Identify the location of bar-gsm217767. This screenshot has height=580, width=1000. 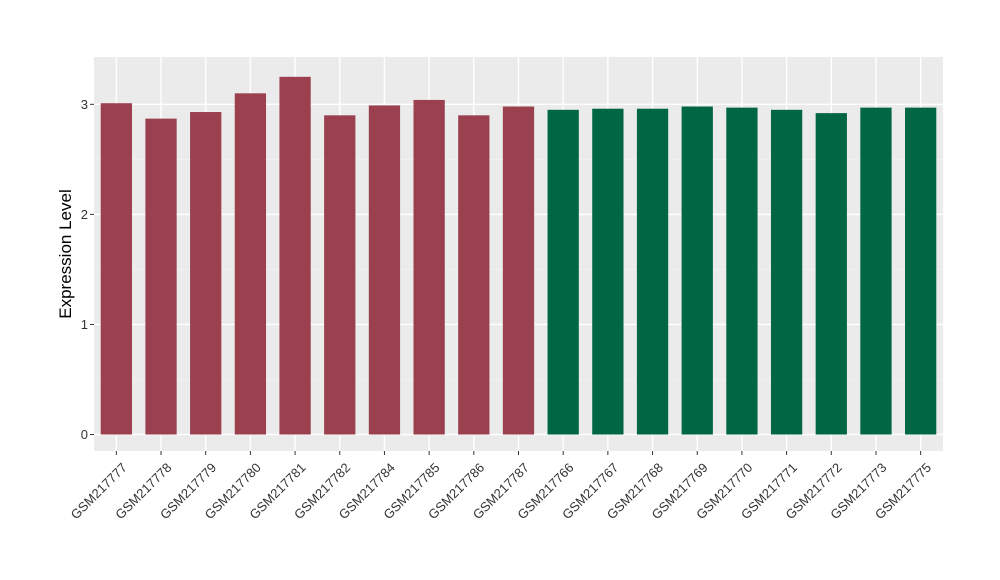
(608, 271).